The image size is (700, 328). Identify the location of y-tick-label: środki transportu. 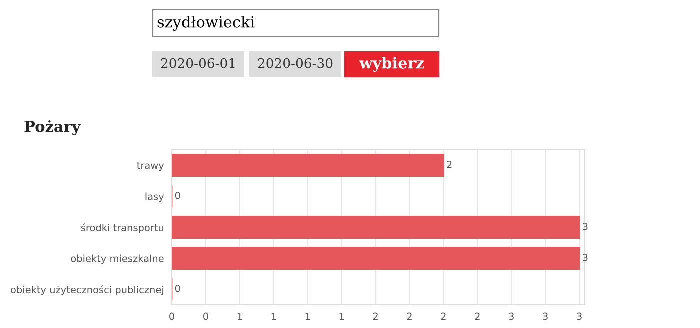
(122, 229).